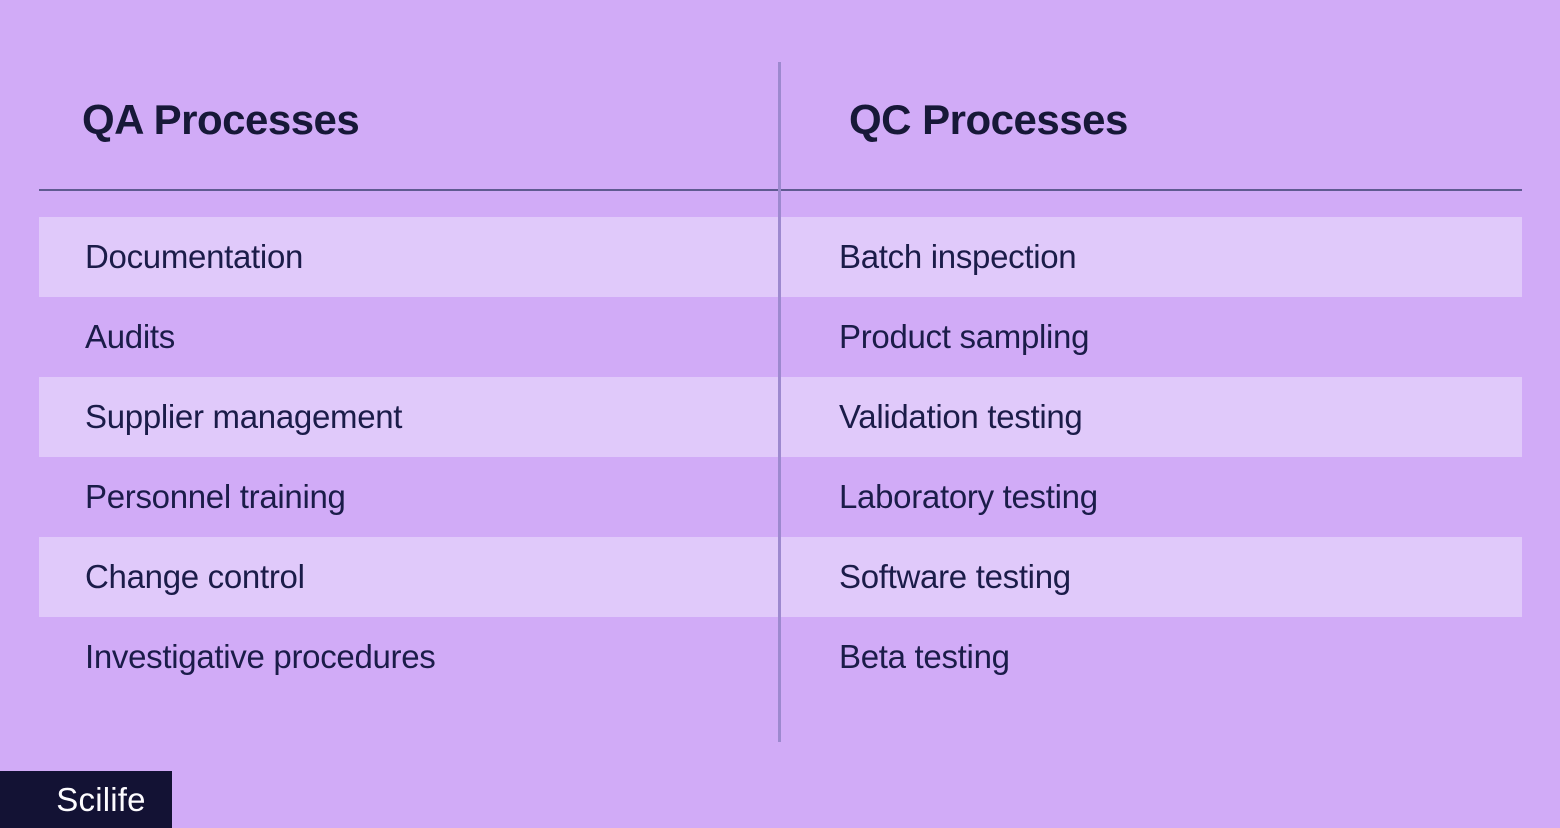  What do you see at coordinates (194, 256) in the screenshot?
I see `qa-item: Documentation` at bounding box center [194, 256].